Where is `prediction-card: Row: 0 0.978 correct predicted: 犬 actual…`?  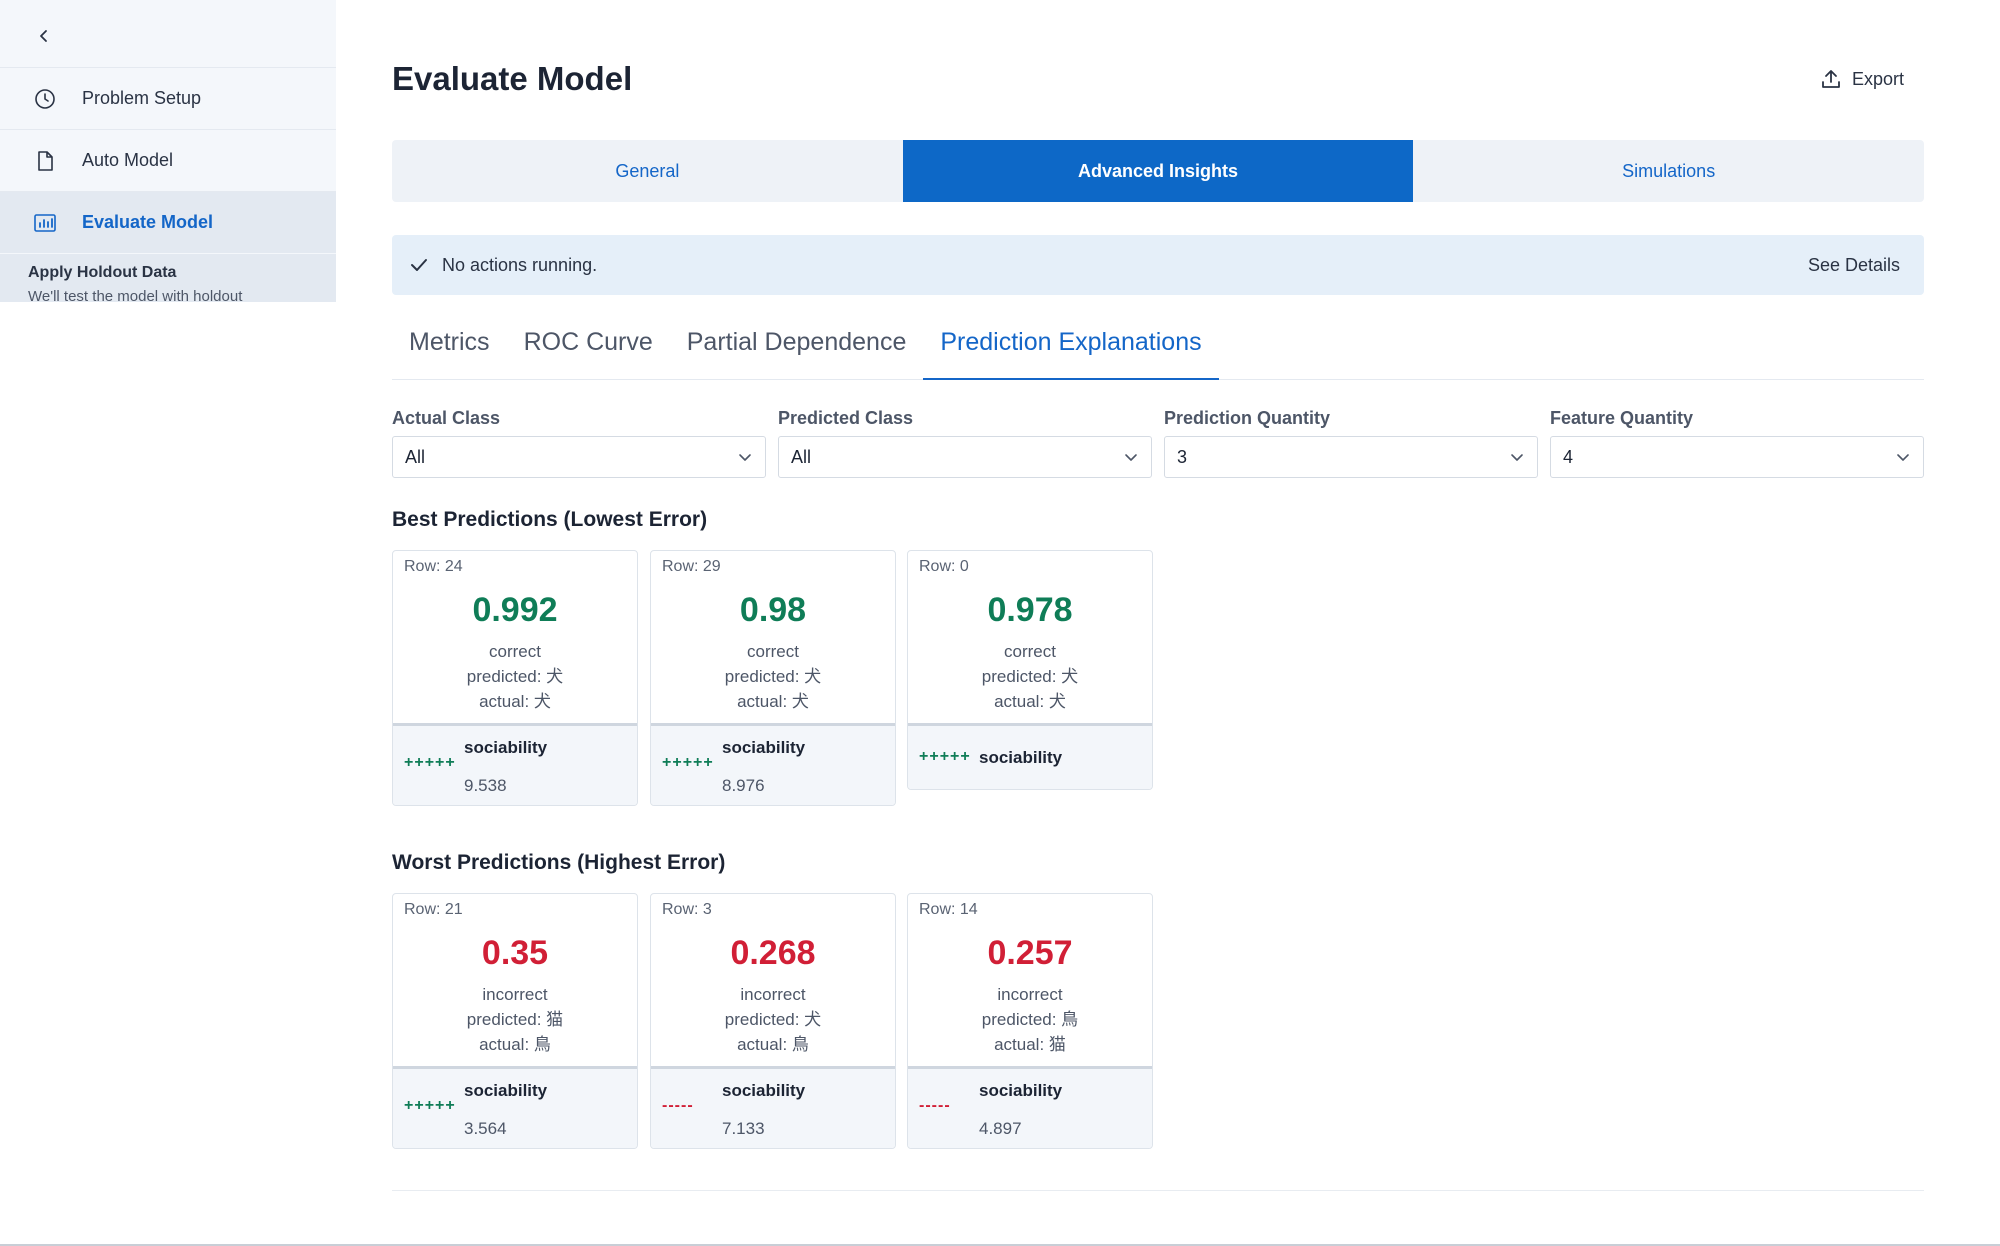
prediction-card: Row: 0 0.978 correct predicted: 犬 actual… is located at coordinates (1030, 670).